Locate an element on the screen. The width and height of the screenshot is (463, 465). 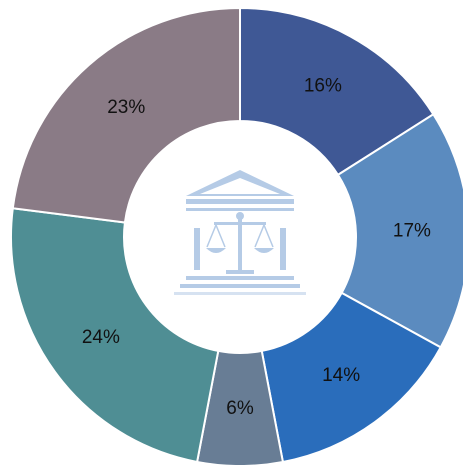
slice is located at coordinates (399, 230).